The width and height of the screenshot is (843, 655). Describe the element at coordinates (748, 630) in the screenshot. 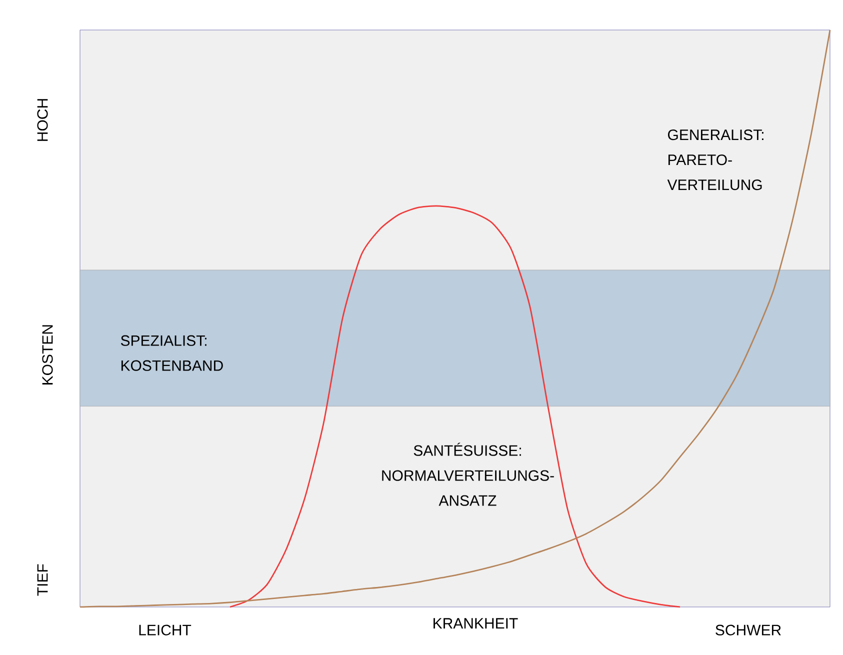

I see `text: SCHWER` at that location.